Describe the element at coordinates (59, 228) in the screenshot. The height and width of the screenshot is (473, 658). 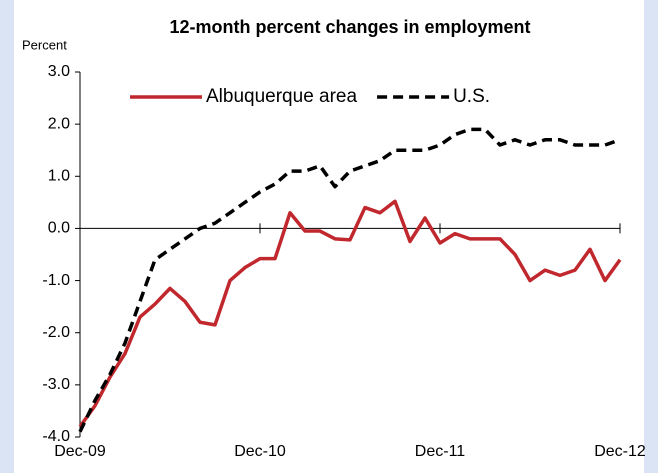
I see `y-tick-label: 0.0` at that location.